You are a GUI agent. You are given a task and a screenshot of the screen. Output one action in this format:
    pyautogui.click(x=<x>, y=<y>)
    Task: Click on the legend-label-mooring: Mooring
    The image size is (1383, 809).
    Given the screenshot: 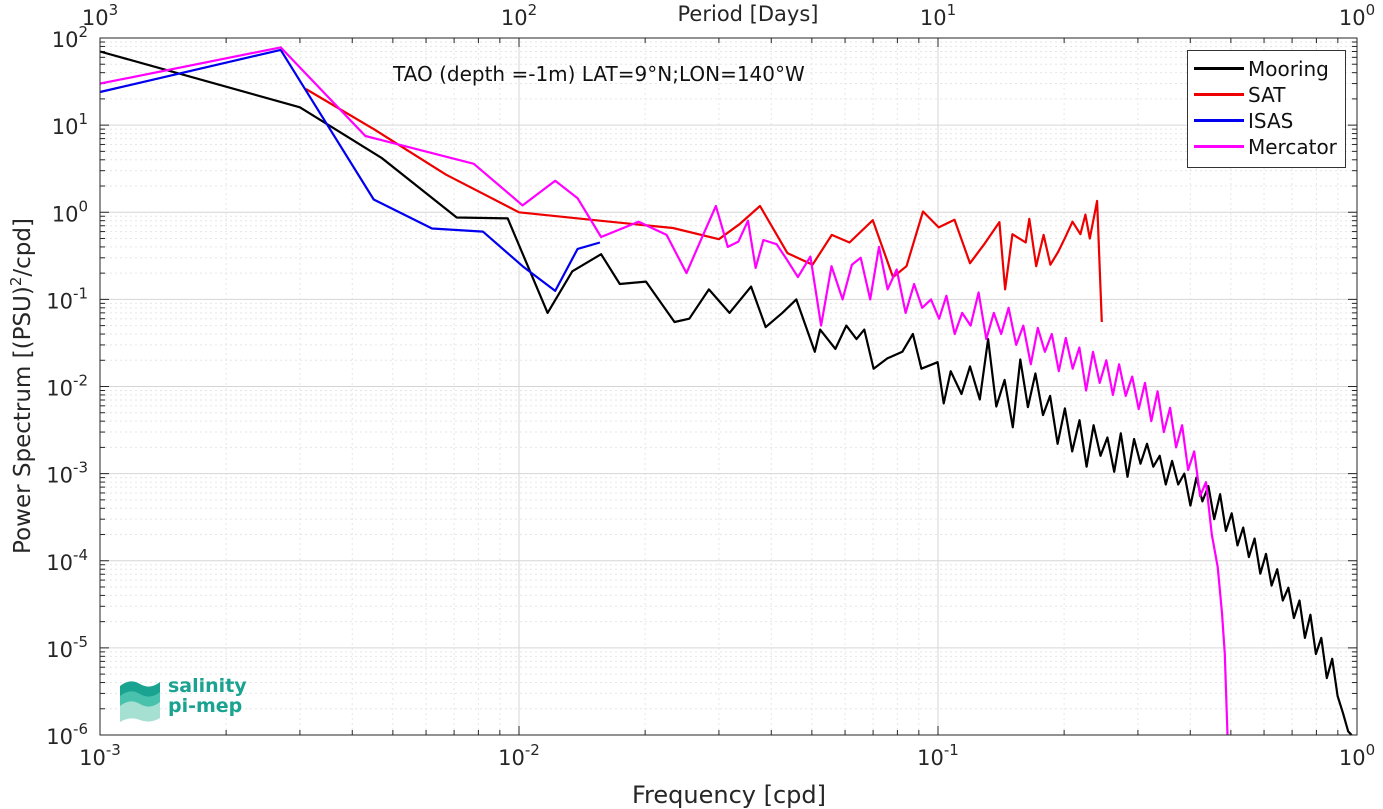 What is the action you would take?
    pyautogui.click(x=1288, y=69)
    